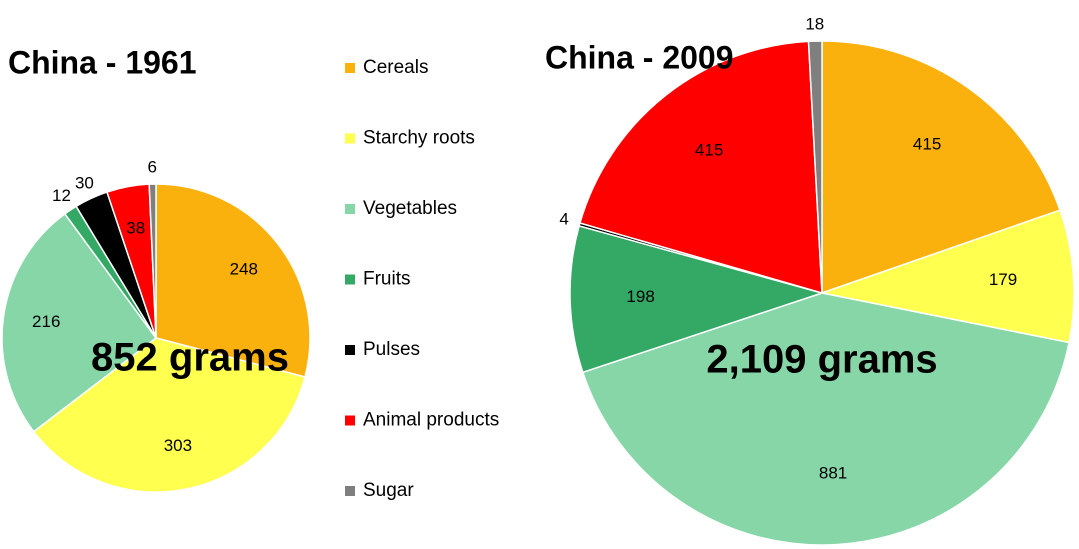 This screenshot has height=549, width=1079. Describe the element at coordinates (410, 208) in the screenshot. I see `legend-label: Vegetables` at that location.